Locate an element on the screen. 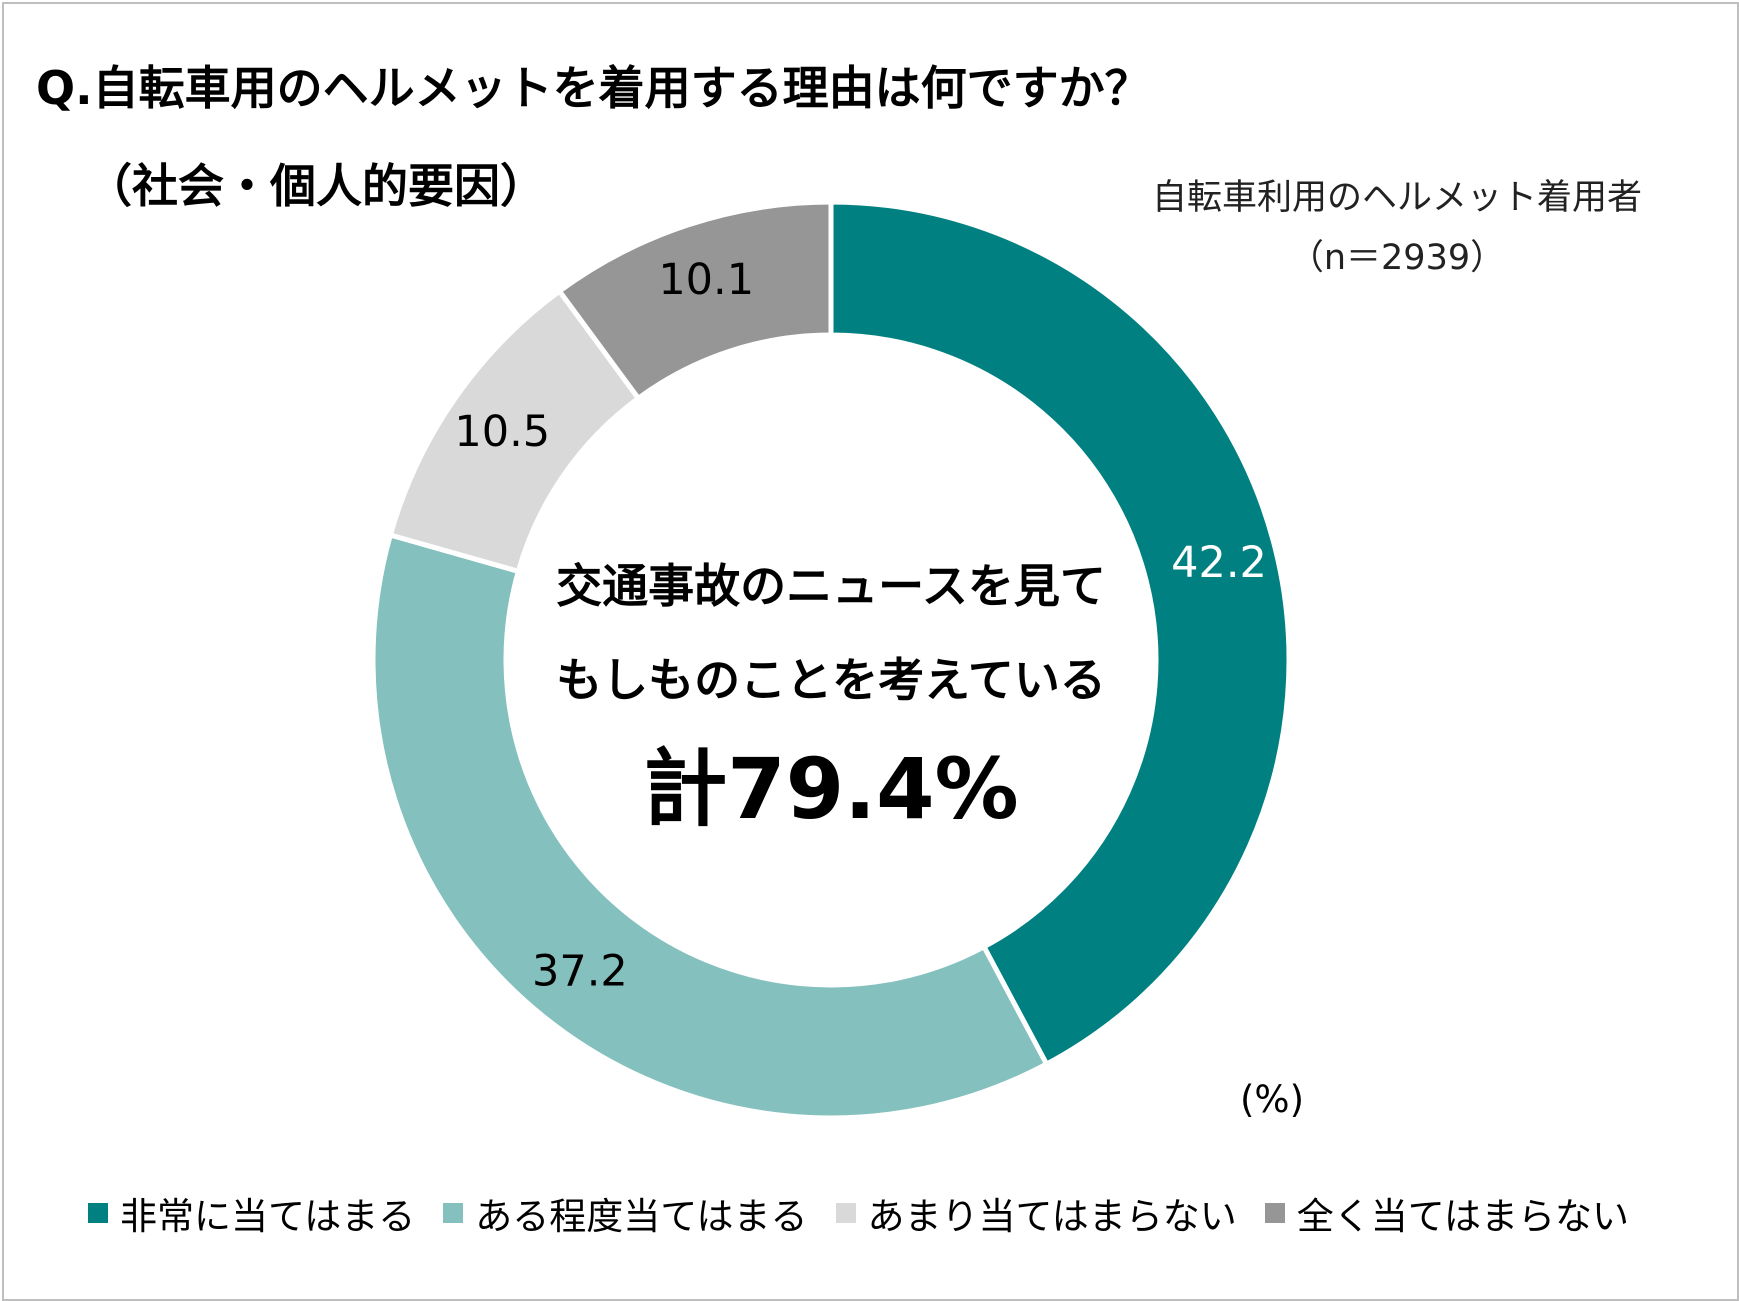  chart-title: Q.自転車用のヘルメットを着用する理由は何ですか？ is located at coordinates (593, 88).